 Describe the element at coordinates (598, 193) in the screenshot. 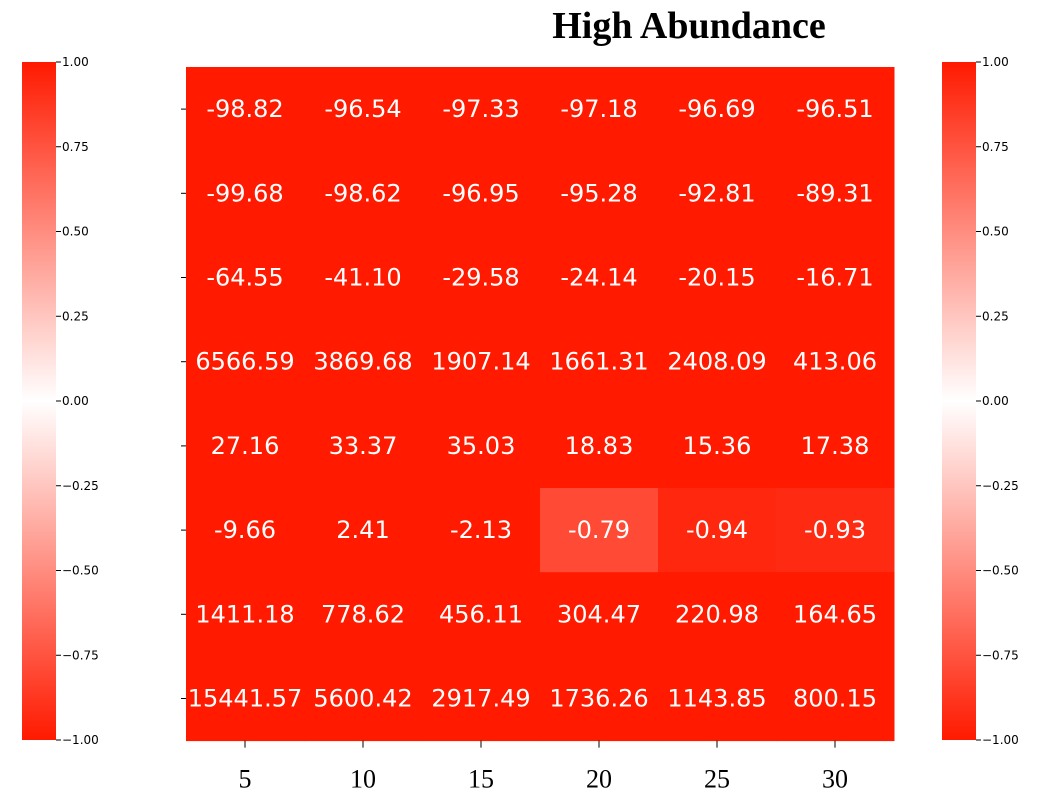

I see `cell-value-label: -95.28` at that location.